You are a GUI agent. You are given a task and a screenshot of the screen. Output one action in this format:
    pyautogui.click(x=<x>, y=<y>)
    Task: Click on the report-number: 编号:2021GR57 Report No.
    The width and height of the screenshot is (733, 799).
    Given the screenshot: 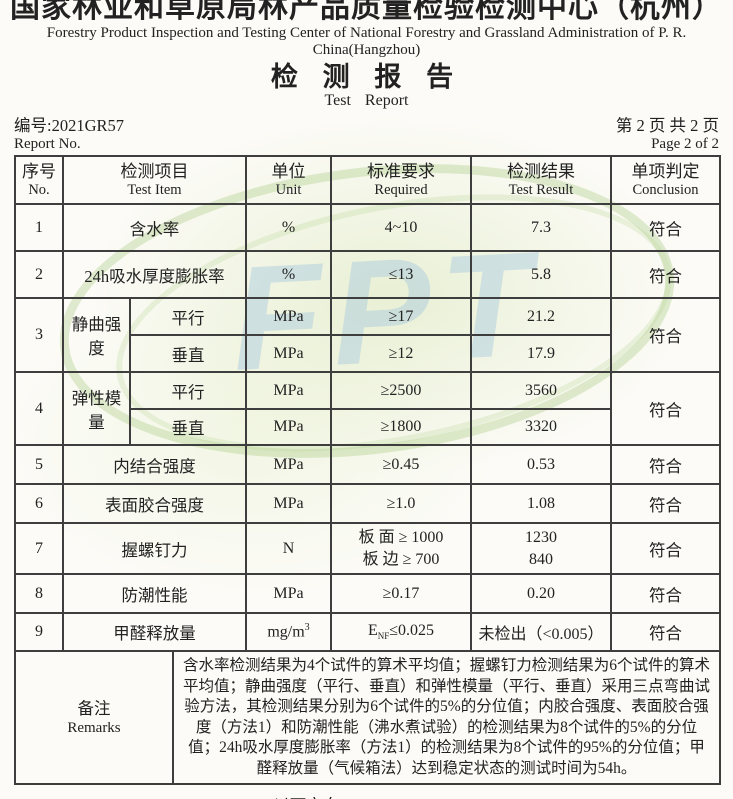 What is the action you would take?
    pyautogui.click(x=69, y=134)
    